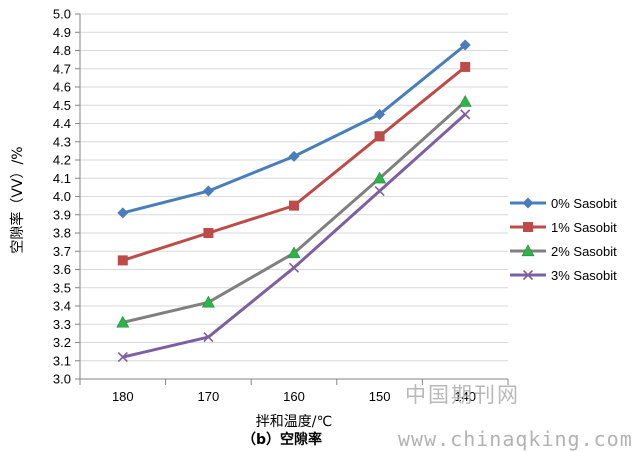  Describe the element at coordinates (584, 203) in the screenshot. I see `legend-label: 0% Sasobit` at that location.